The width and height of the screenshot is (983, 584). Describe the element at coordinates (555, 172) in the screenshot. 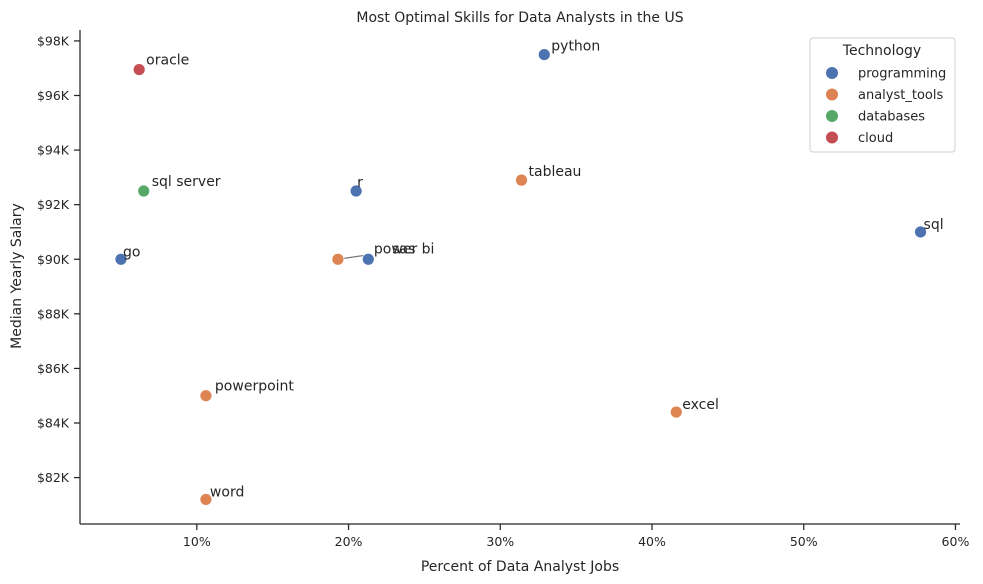

I see `point-label: tableau` at that location.